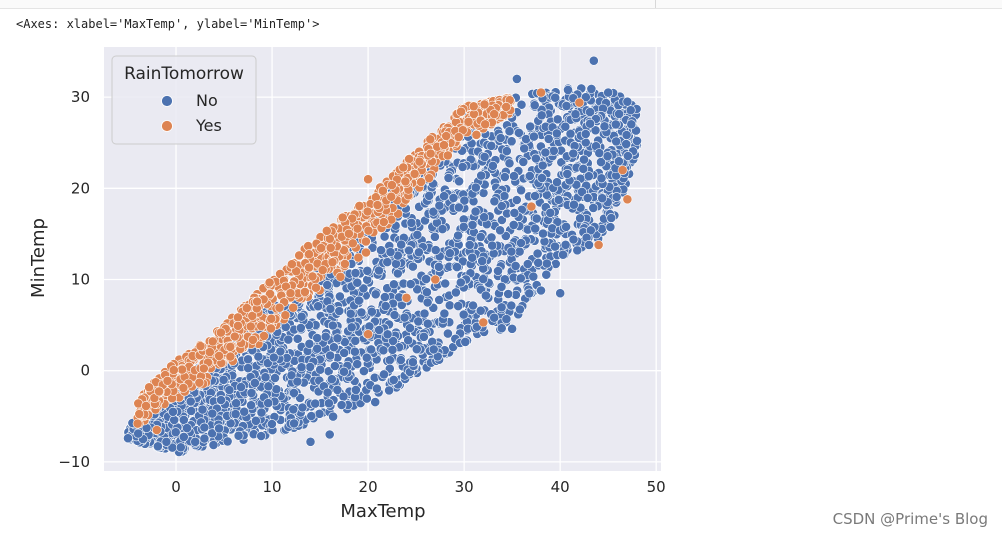 This screenshot has width=1002, height=539. I want to click on x-tick-label: 0, so click(176, 487).